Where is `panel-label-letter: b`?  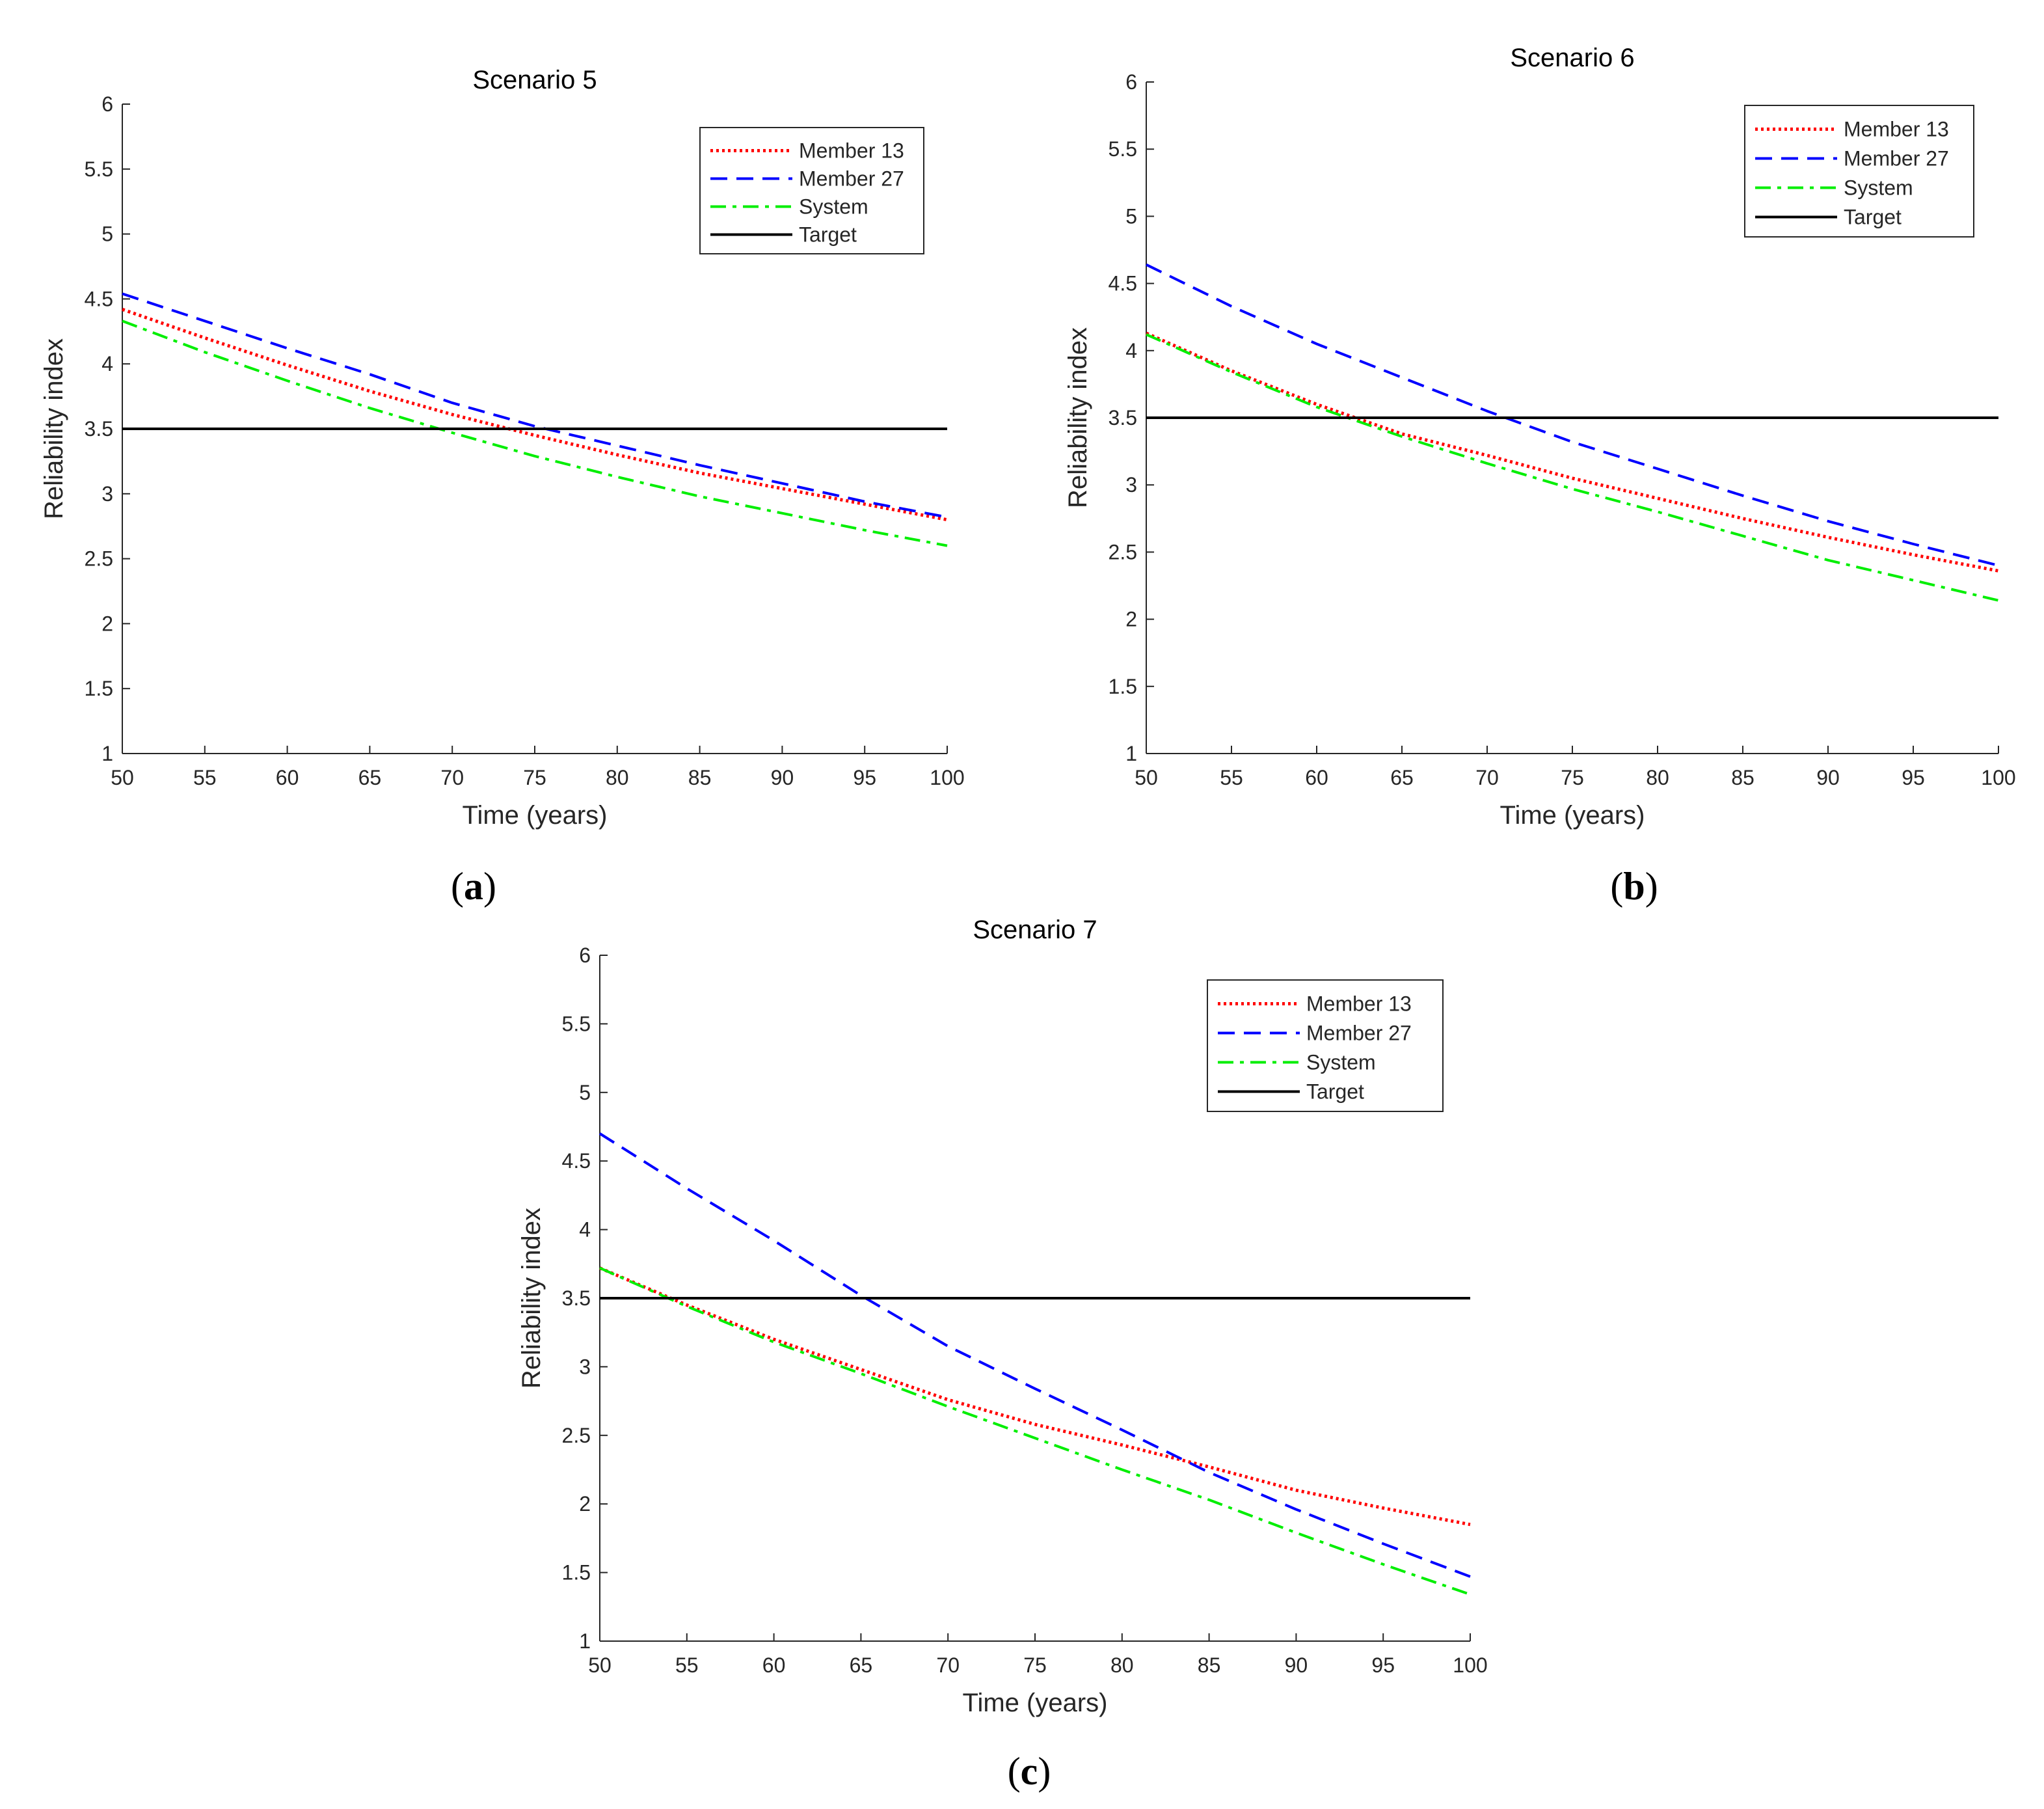
panel-label-letter: b is located at coordinates (1634, 886).